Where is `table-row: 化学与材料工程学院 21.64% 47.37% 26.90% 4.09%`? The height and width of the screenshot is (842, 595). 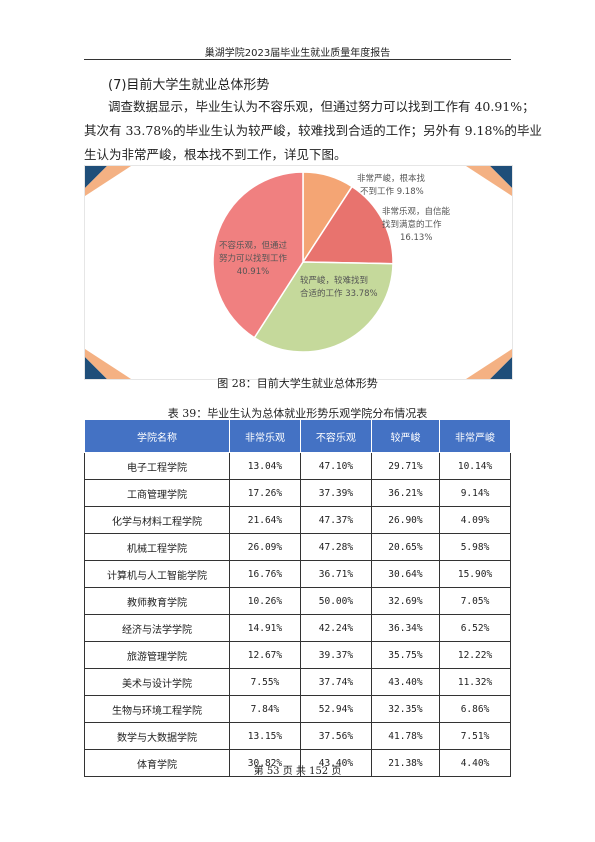 table-row: 化学与材料工程学院 21.64% 47.37% 26.90% 4.09% is located at coordinates (297, 520).